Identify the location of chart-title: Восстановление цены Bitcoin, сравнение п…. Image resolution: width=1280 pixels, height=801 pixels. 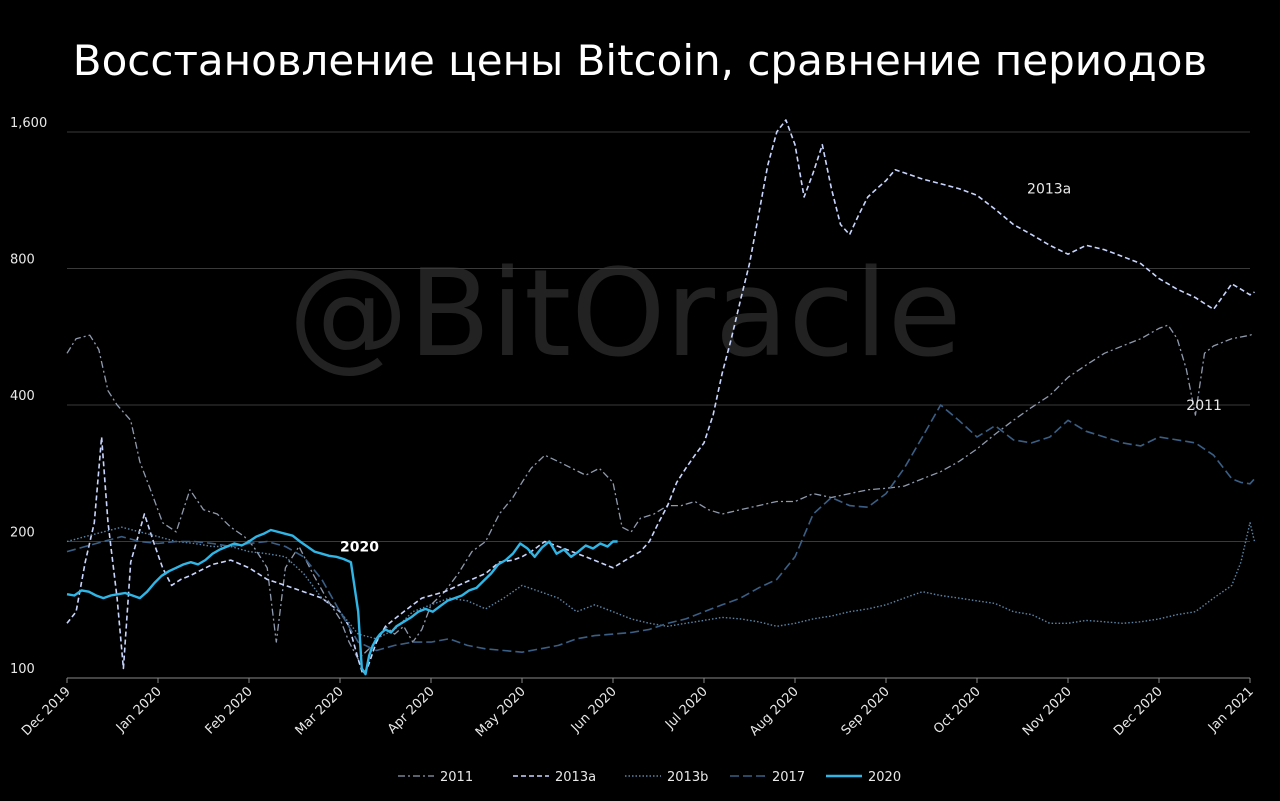
(640, 60).